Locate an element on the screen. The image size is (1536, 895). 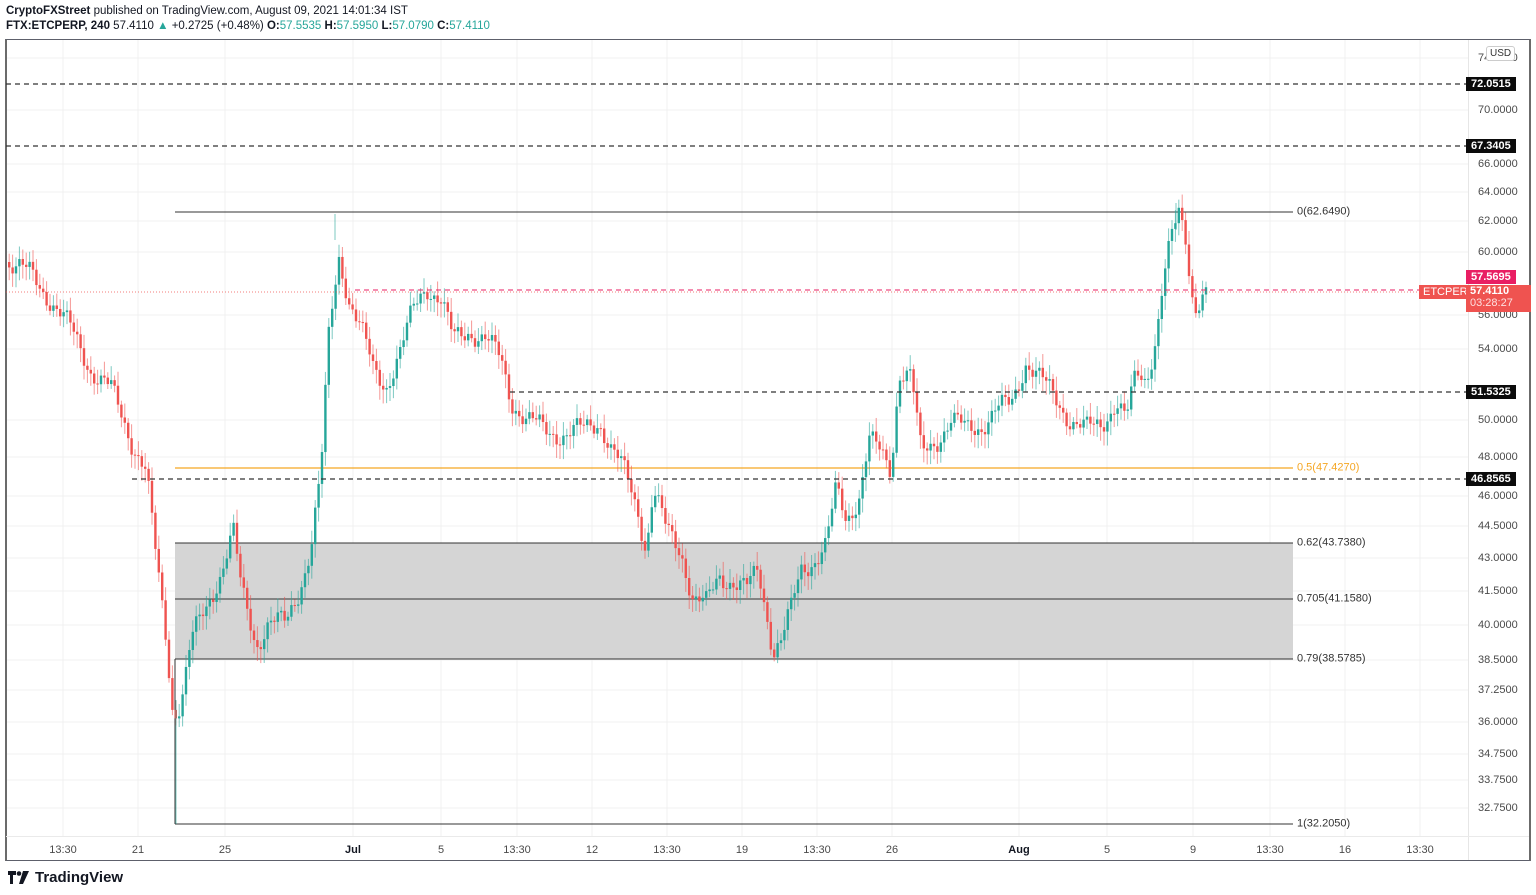
fib-level-label: 1(32.2050) is located at coordinates (1324, 823).